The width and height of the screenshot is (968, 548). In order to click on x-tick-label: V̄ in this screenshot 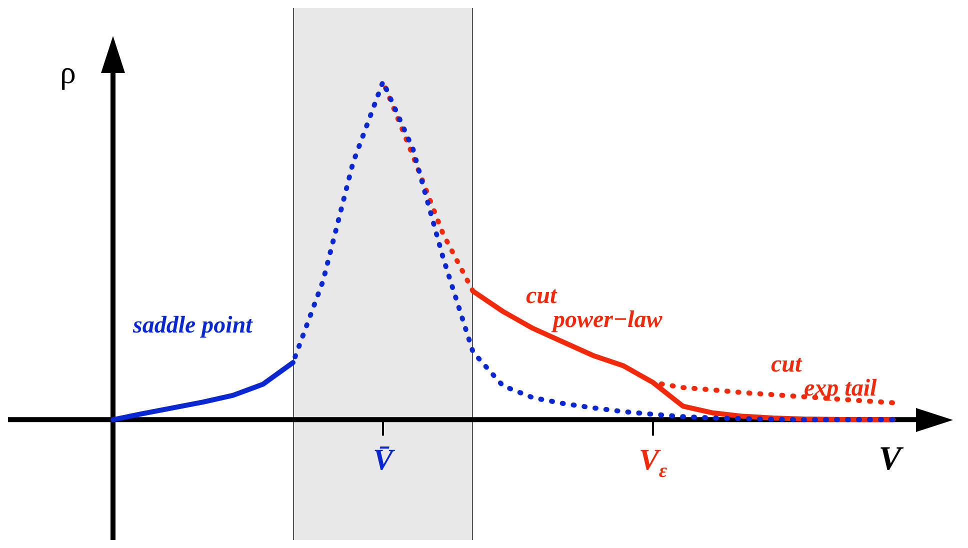, I will do `click(384, 460)`.